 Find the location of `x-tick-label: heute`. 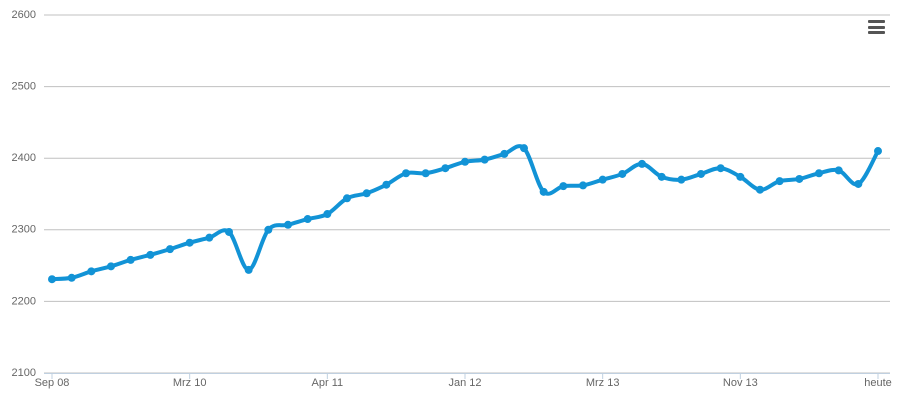

x-tick-label: heute is located at coordinates (878, 383).